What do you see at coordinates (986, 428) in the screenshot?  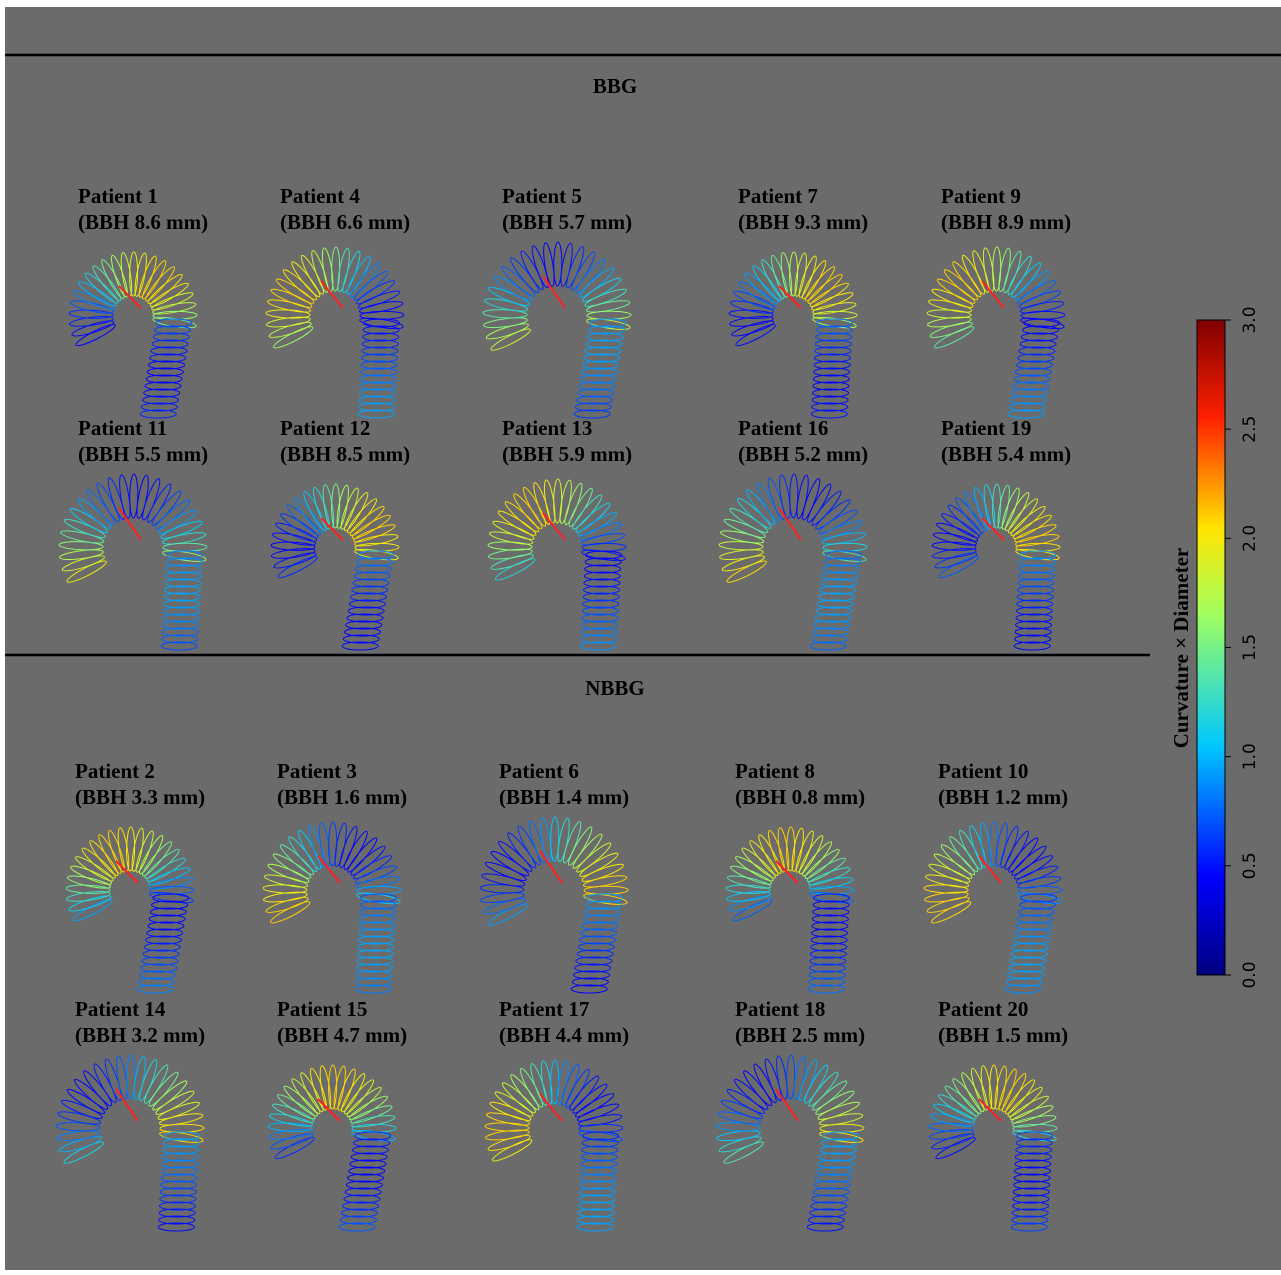 I see `patient-name: Patient 19` at bounding box center [986, 428].